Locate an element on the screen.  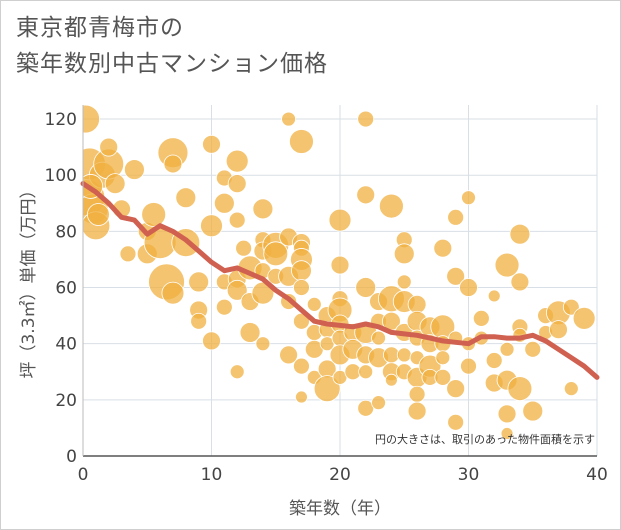
x-tick-label: 10 is located at coordinates (212, 475).